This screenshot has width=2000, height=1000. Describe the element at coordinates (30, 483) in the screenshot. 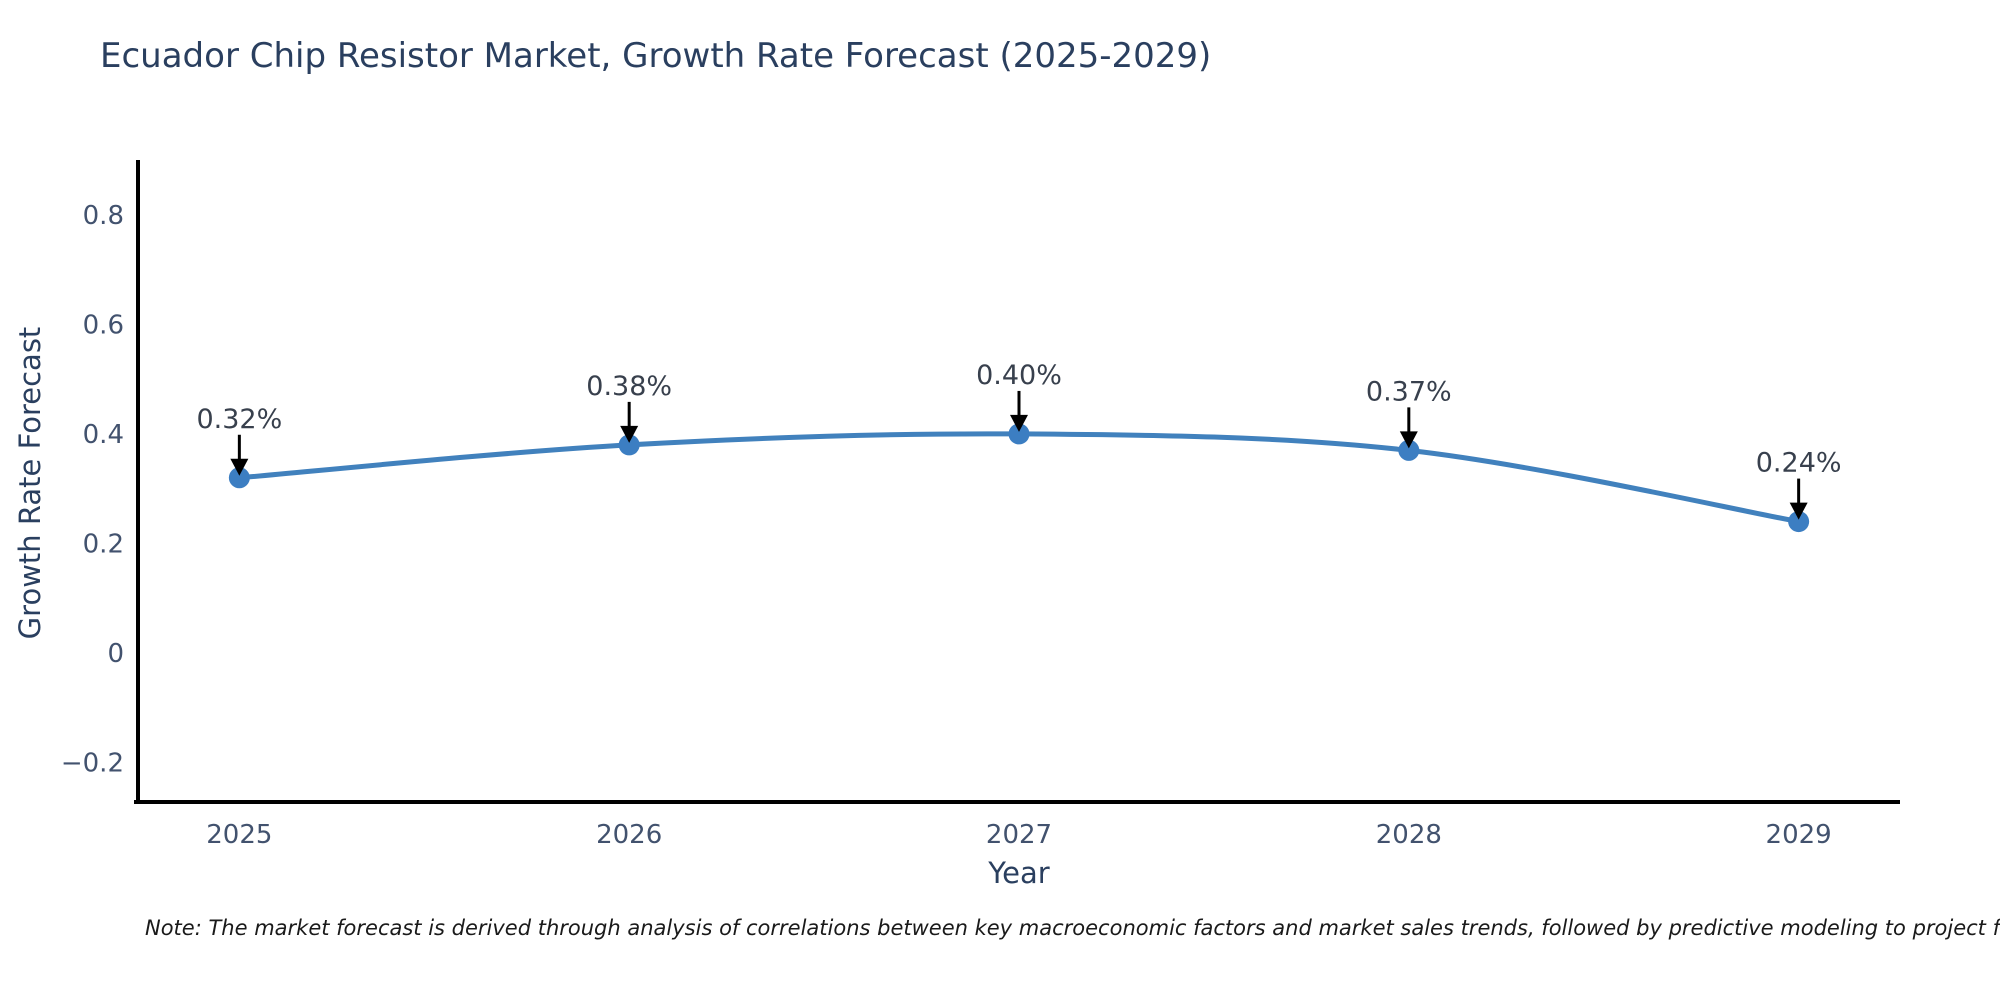

I see `y-axis-title: Growth Rate Forecast` at that location.